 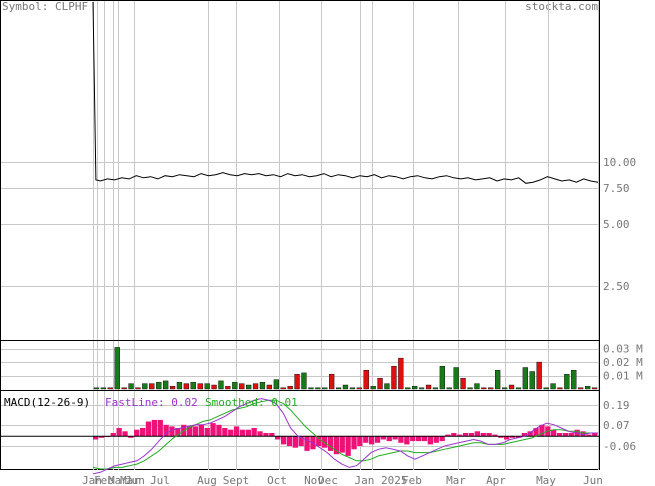 I want to click on macd-title: MACD(12-26-9), so click(x=47, y=402).